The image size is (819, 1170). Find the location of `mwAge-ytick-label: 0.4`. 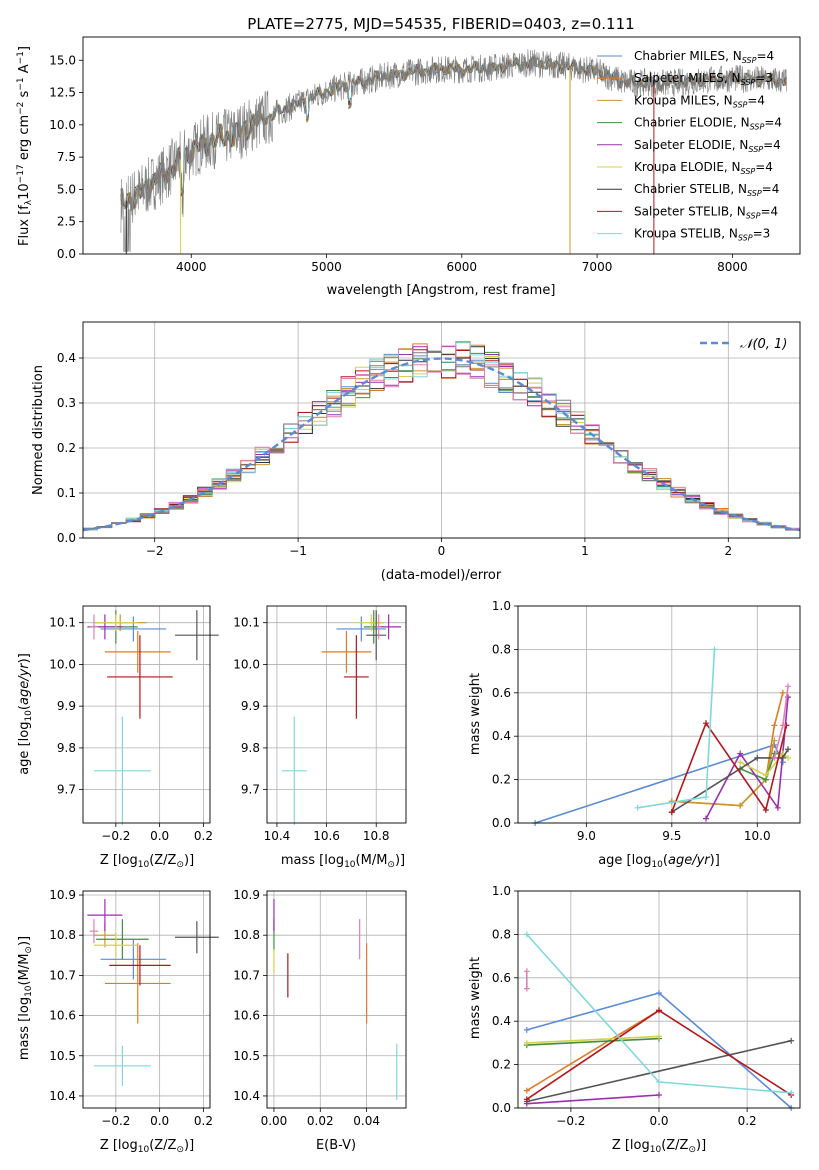

mwAge-ytick-label: 0.4 is located at coordinates (501, 736).